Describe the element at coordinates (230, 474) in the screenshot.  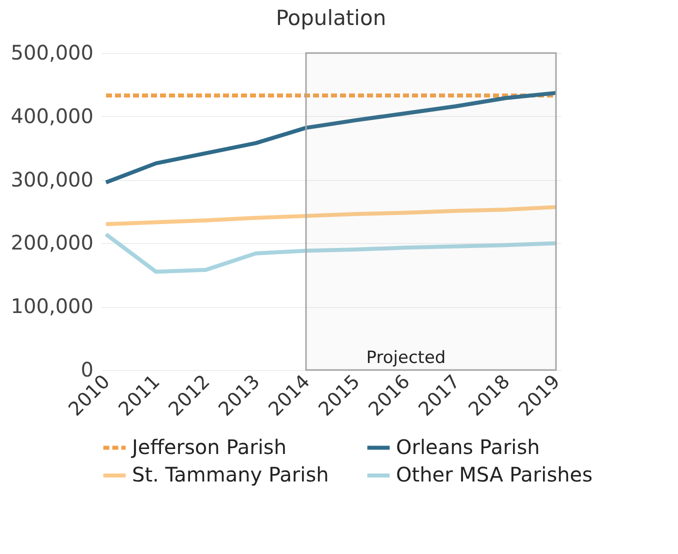
I see `legend-label: St. Tammany Parish` at that location.